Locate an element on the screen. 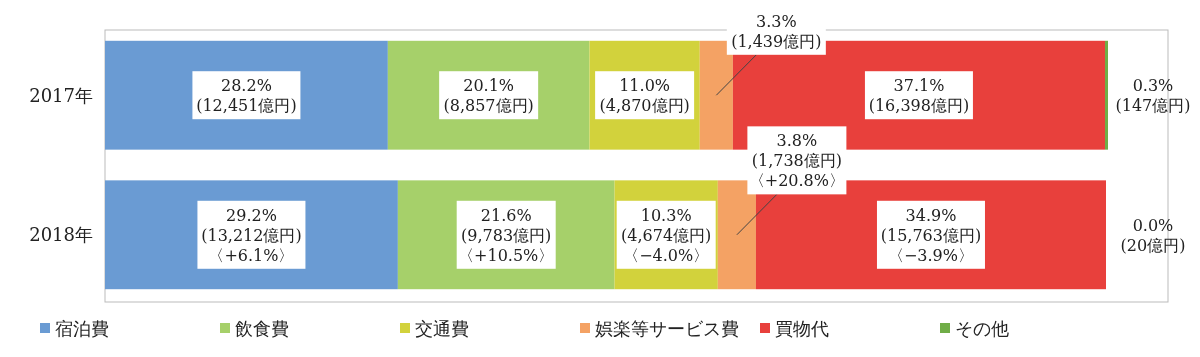 The image size is (1200, 357). data-label: 0.0% (20億円) is located at coordinates (1153, 235).